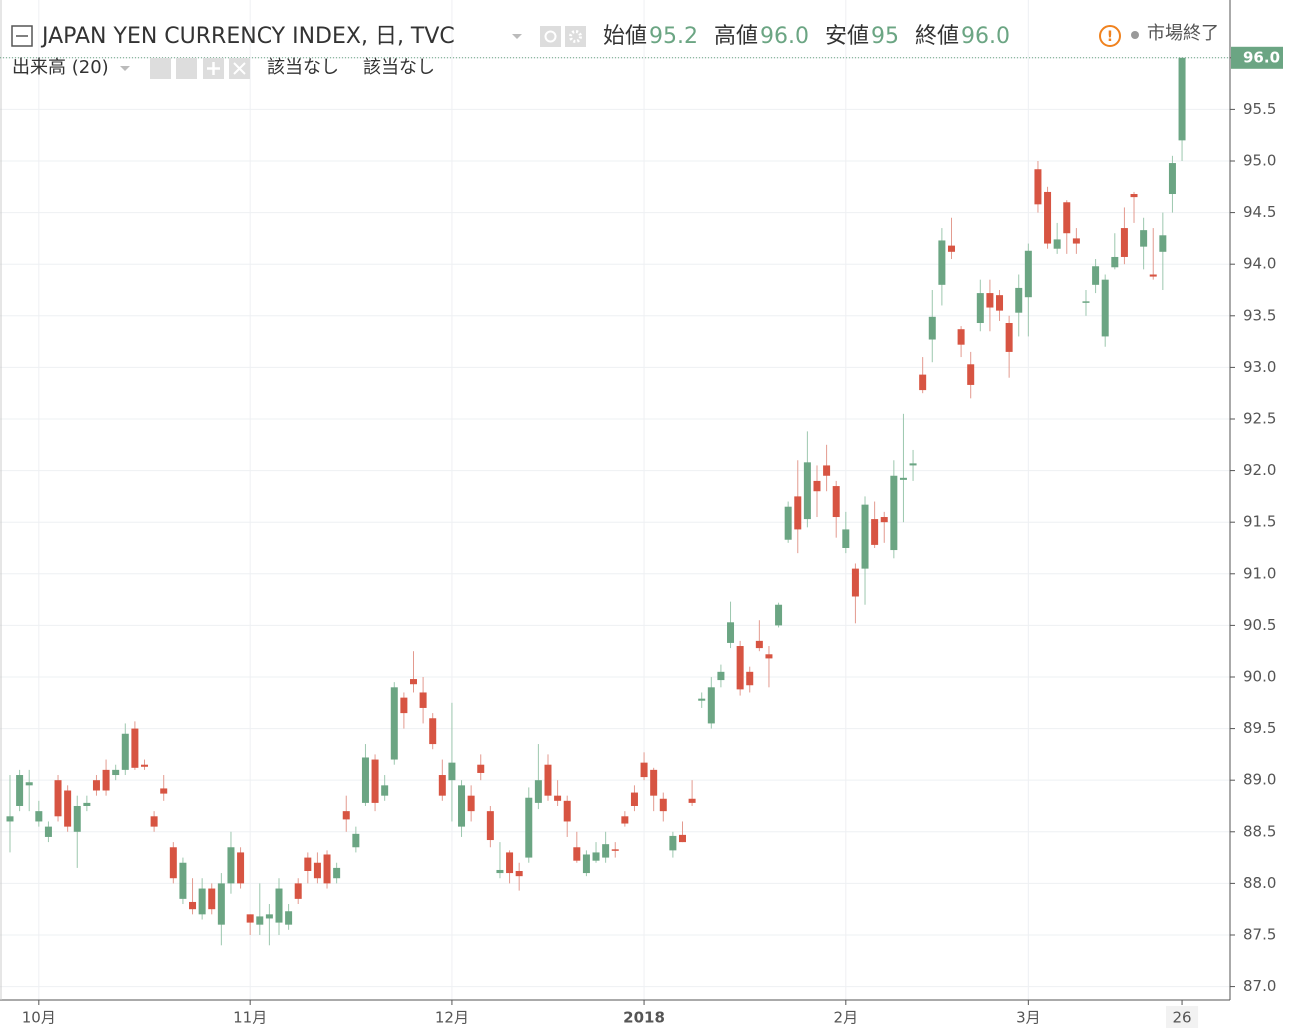 The width and height of the screenshot is (1298, 1030). What do you see at coordinates (1259, 522) in the screenshot?
I see `y-tick-label: 91.5` at bounding box center [1259, 522].